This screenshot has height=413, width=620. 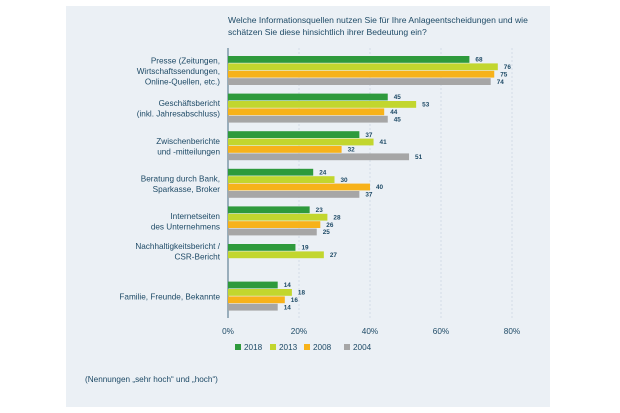 What do you see at coordinates (177, 246) in the screenshot?
I see `category-label: Nachhaltigkeitsbericht /` at bounding box center [177, 246].